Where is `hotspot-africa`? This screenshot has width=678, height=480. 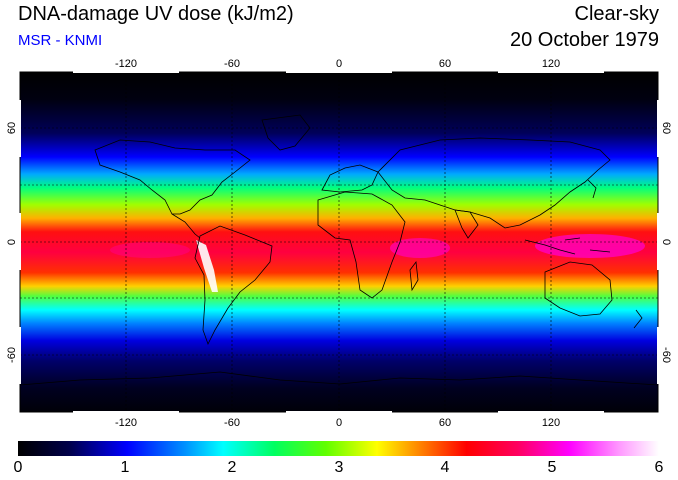
hotspot-africa is located at coordinates (420, 248).